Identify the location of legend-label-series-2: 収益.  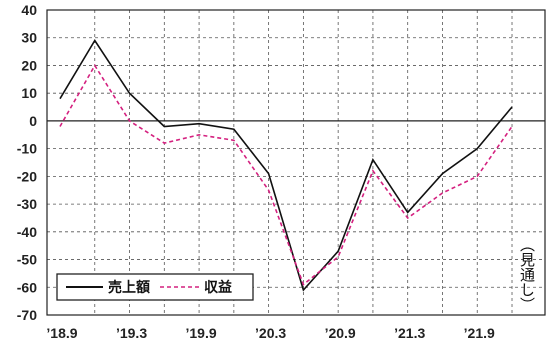
(218, 287).